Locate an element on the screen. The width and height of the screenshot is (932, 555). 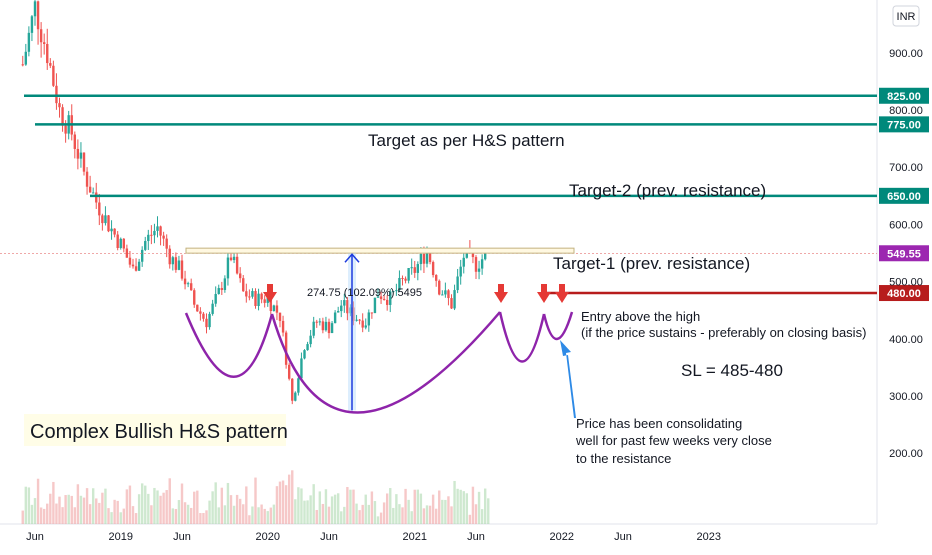
time-tick-label: 2019 is located at coordinates (121, 537).